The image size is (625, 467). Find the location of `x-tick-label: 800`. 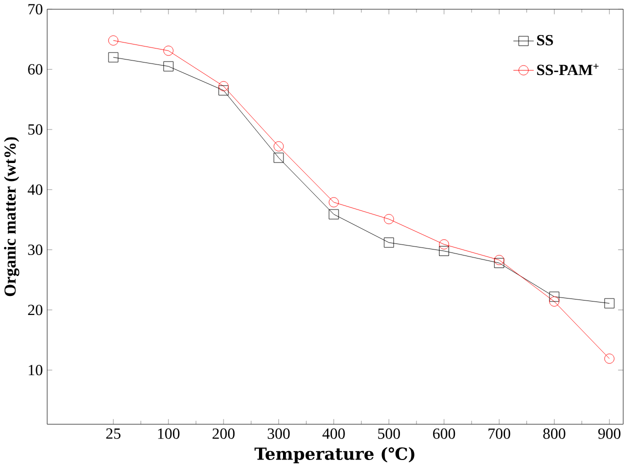

x-tick-label: 800 is located at coordinates (554, 433).